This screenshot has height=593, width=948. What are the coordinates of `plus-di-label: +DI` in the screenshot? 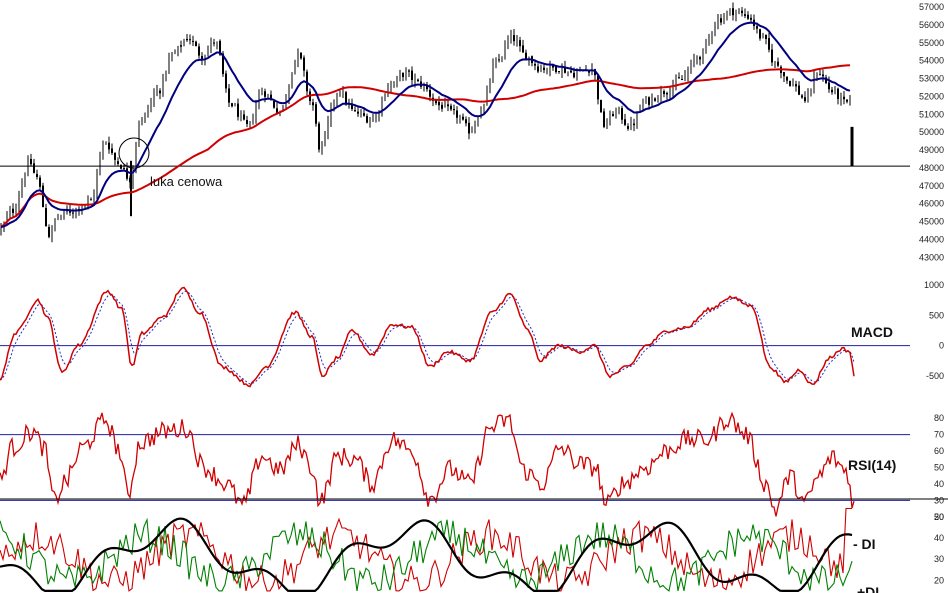 It's located at (868, 588).